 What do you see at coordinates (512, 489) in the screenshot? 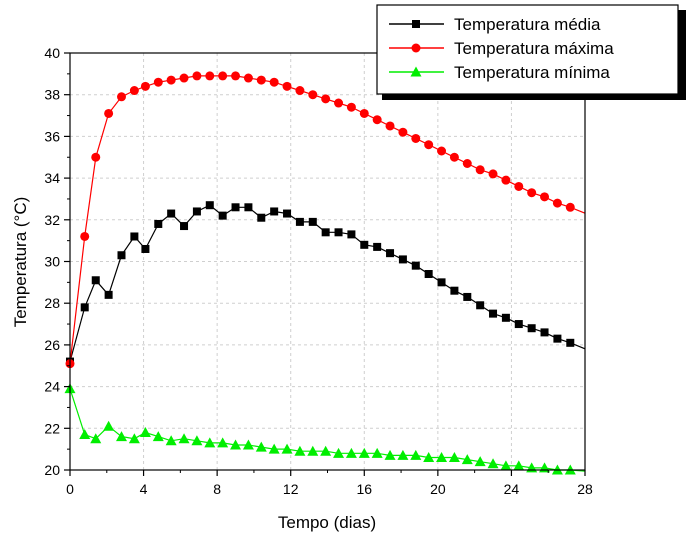
I see `x-tick-label: 24` at bounding box center [512, 489].